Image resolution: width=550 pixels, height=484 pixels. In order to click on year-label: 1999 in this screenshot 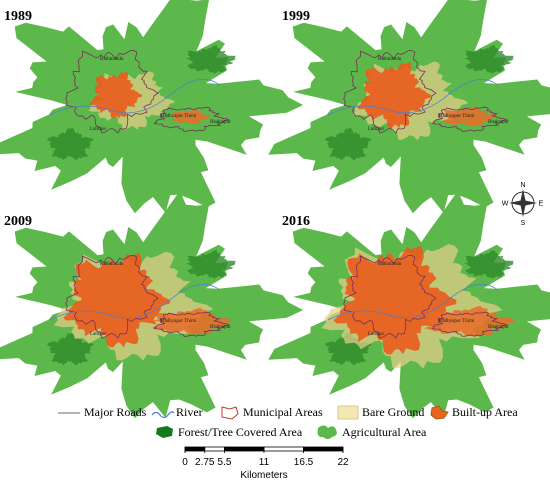, I will do `click(296, 16)`.